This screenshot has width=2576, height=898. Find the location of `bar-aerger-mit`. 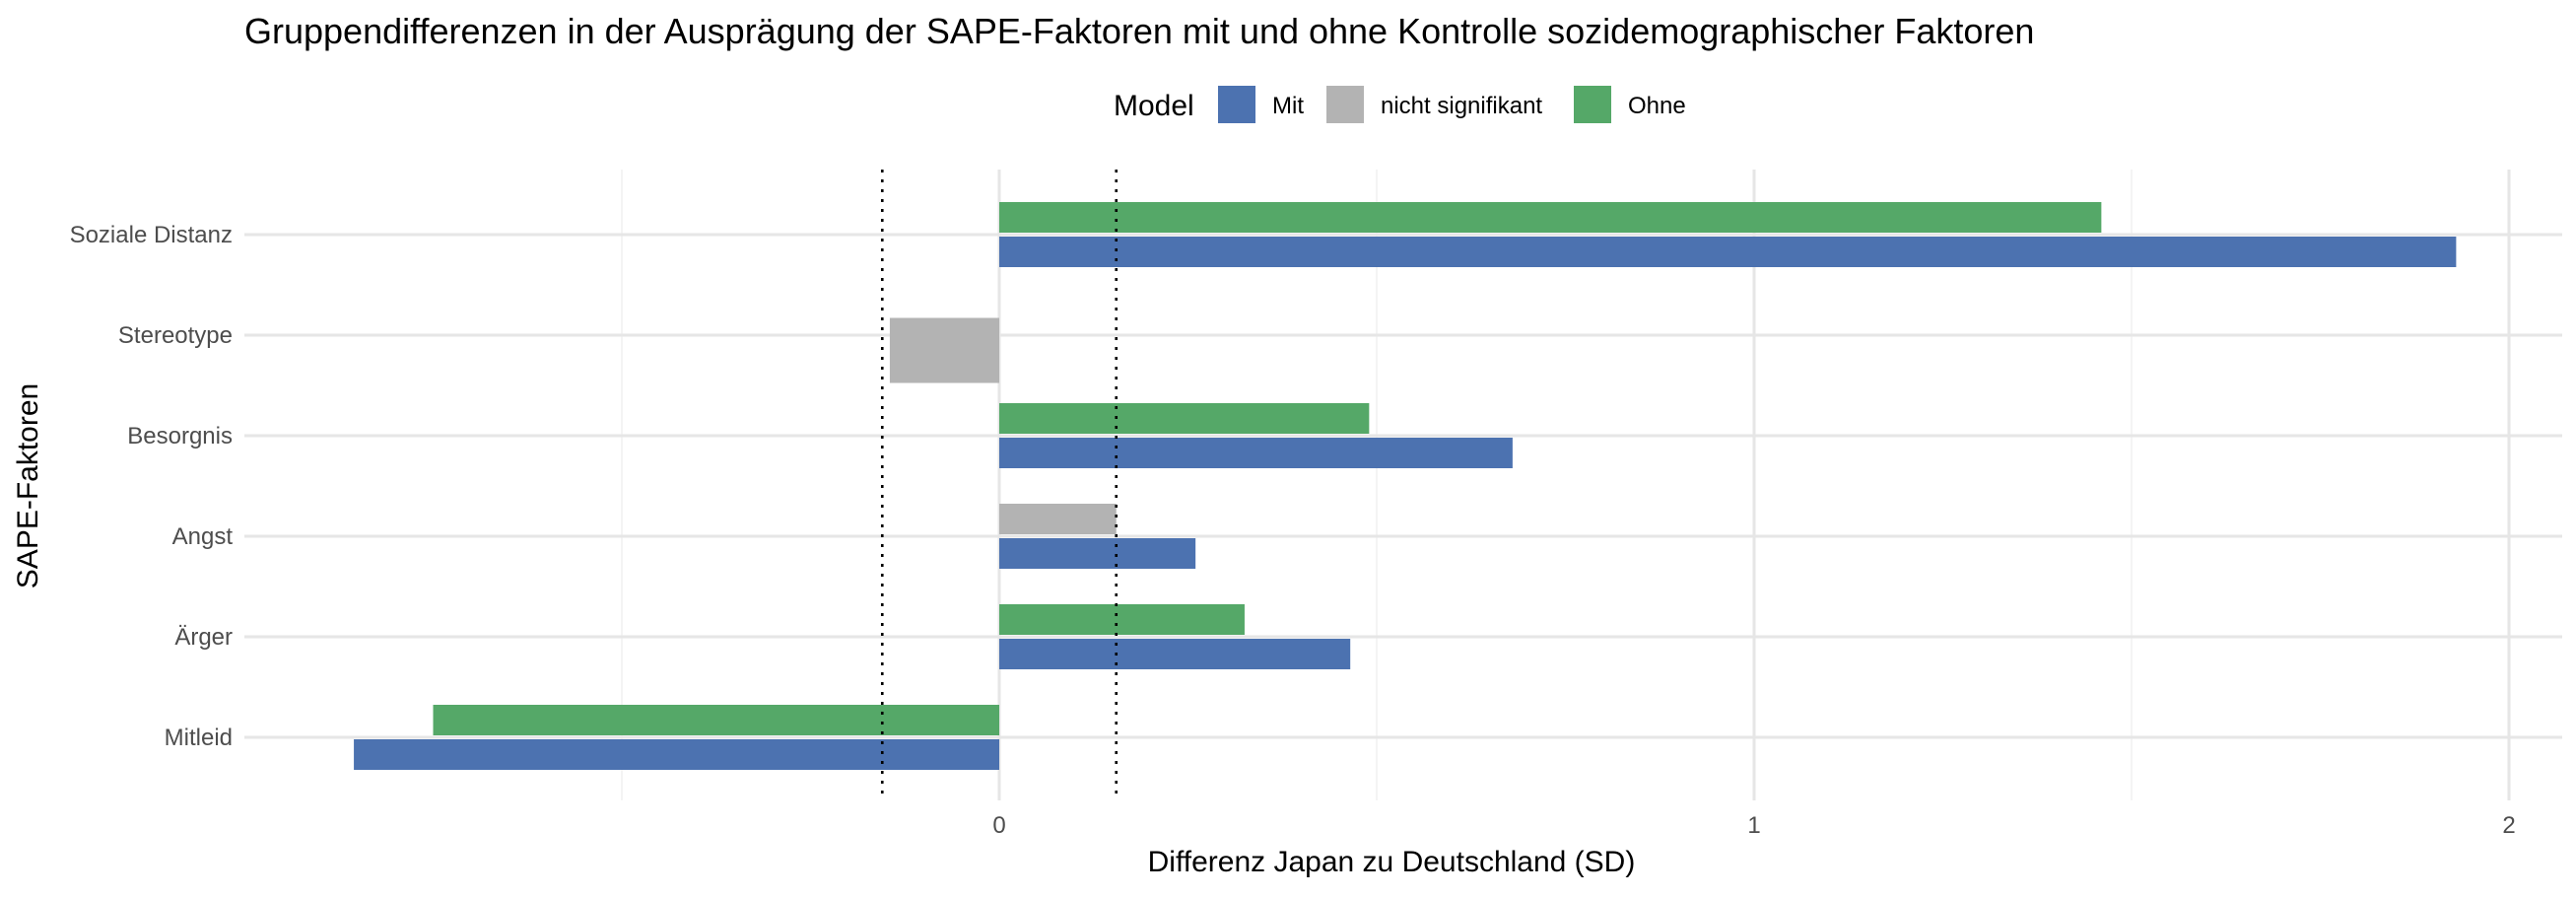

bar-aerger-mit is located at coordinates (1175, 654).